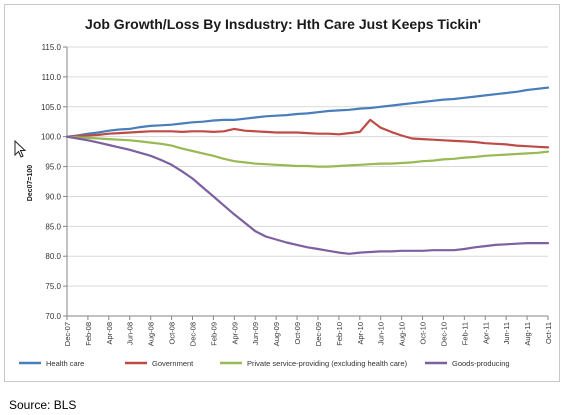 Image resolution: width=573 pixels, height=415 pixels. I want to click on x-tick-label: Aug-10, so click(402, 334).